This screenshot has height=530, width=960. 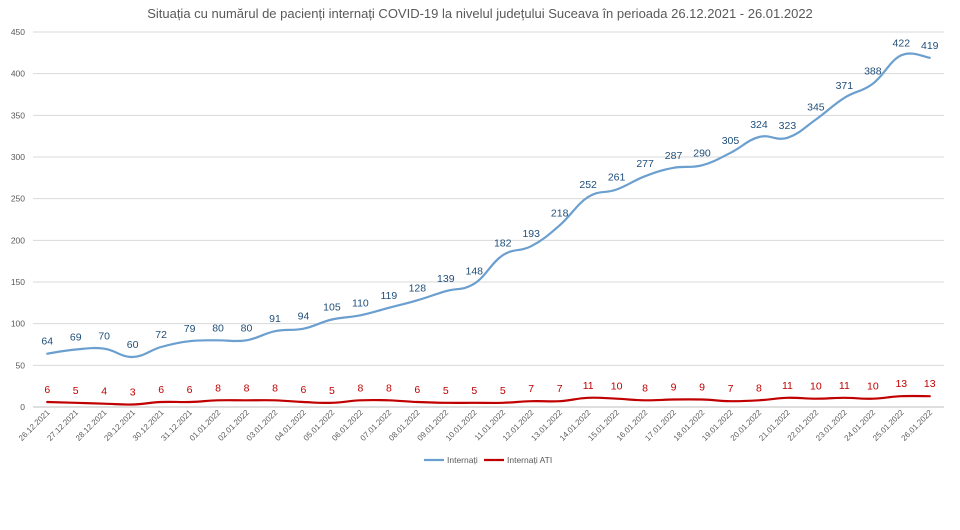 What do you see at coordinates (18, 115) in the screenshot?
I see `y-tick-label: 350` at bounding box center [18, 115].